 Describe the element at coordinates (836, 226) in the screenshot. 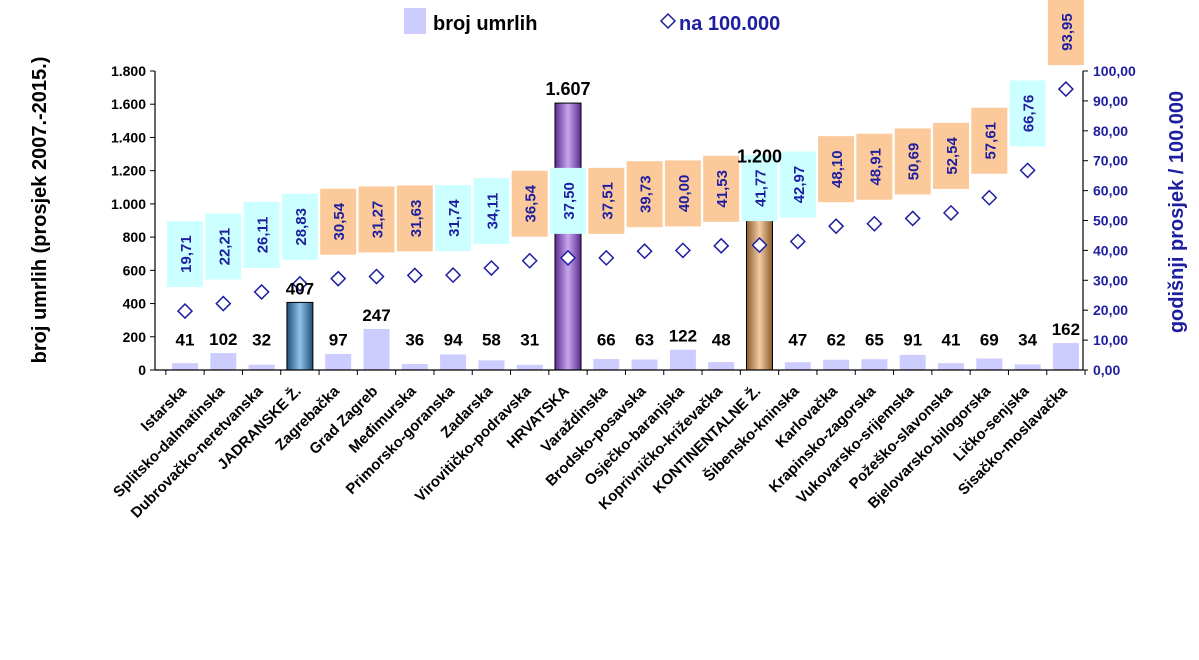

I see `rate-marker-karlovacka` at that location.